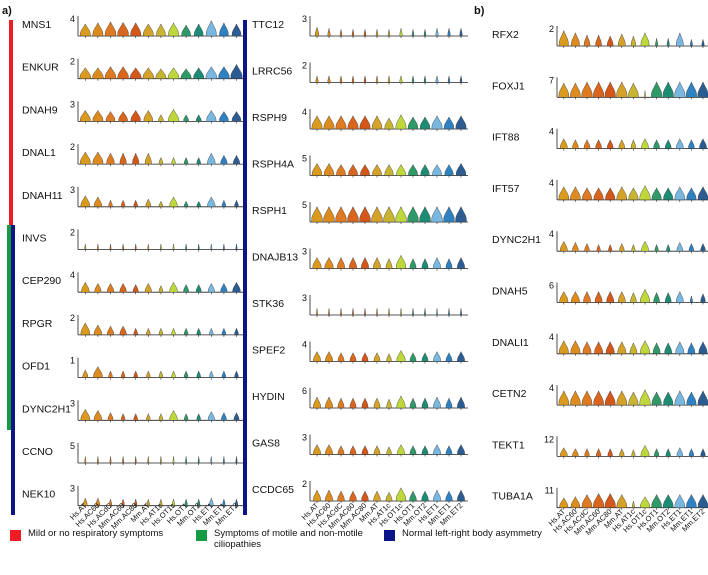 The image size is (708, 575). Describe the element at coordinates (304, 205) in the screenshot. I see `y-max-label: 5` at that location.